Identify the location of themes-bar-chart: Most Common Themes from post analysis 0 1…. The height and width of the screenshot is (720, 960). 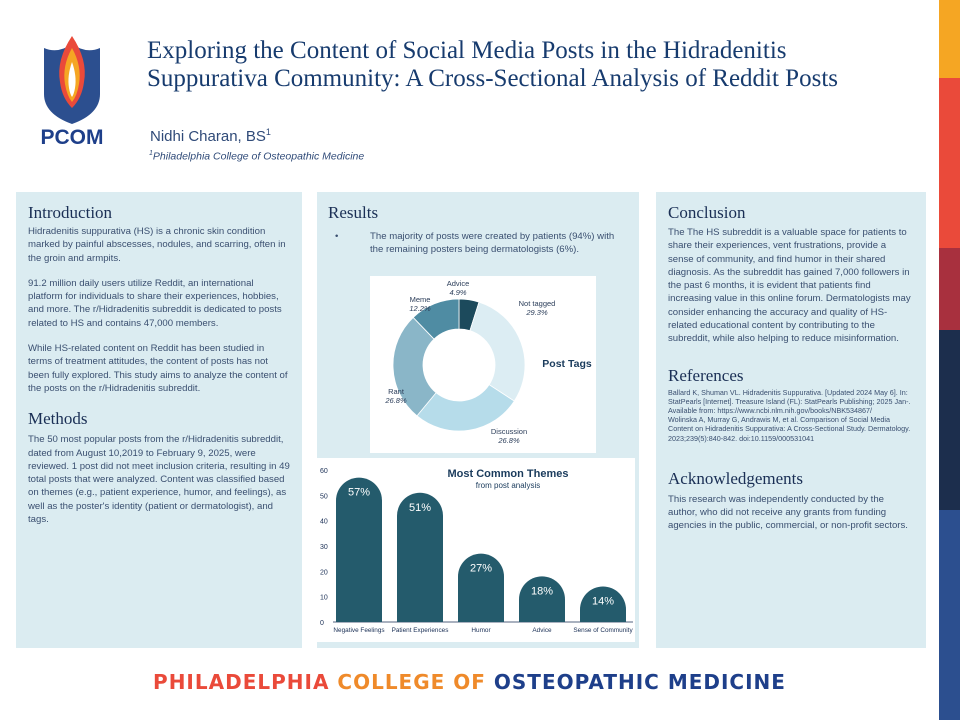
(476, 550).